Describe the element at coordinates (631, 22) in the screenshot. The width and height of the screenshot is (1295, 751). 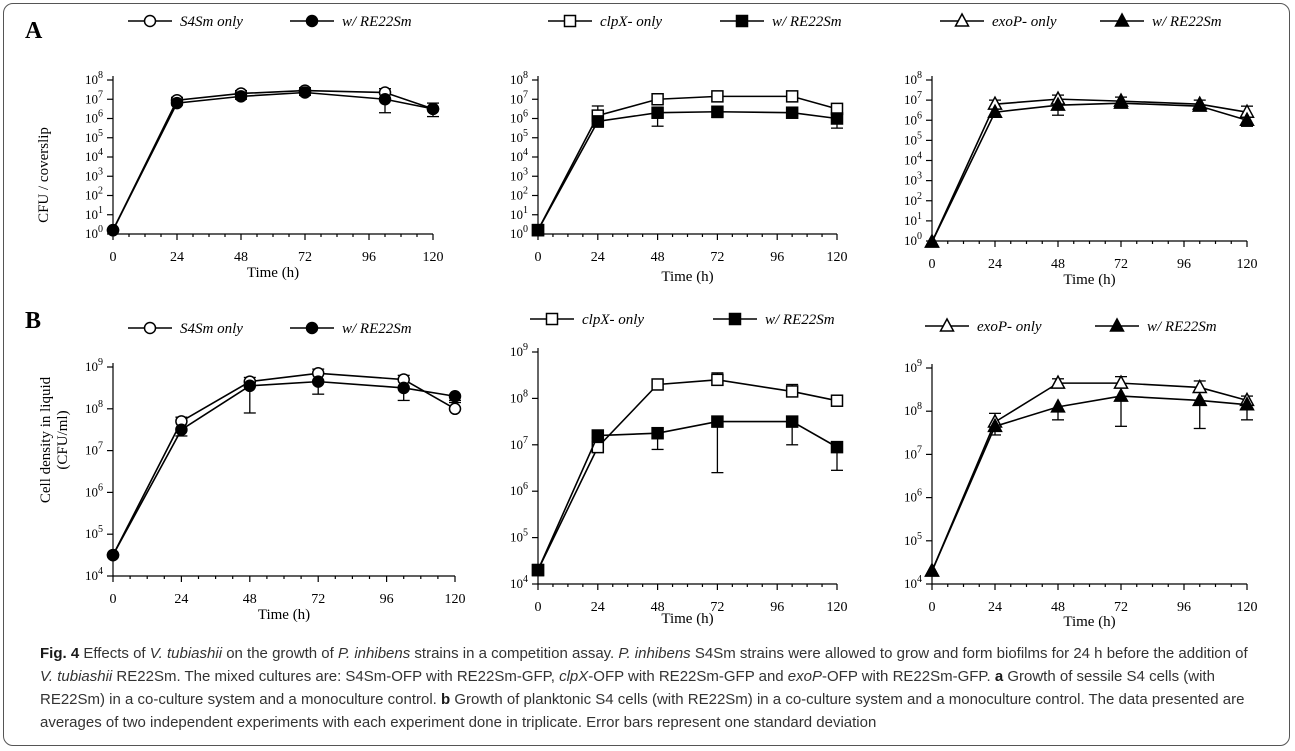
I see `legend-label: clpX- only` at that location.